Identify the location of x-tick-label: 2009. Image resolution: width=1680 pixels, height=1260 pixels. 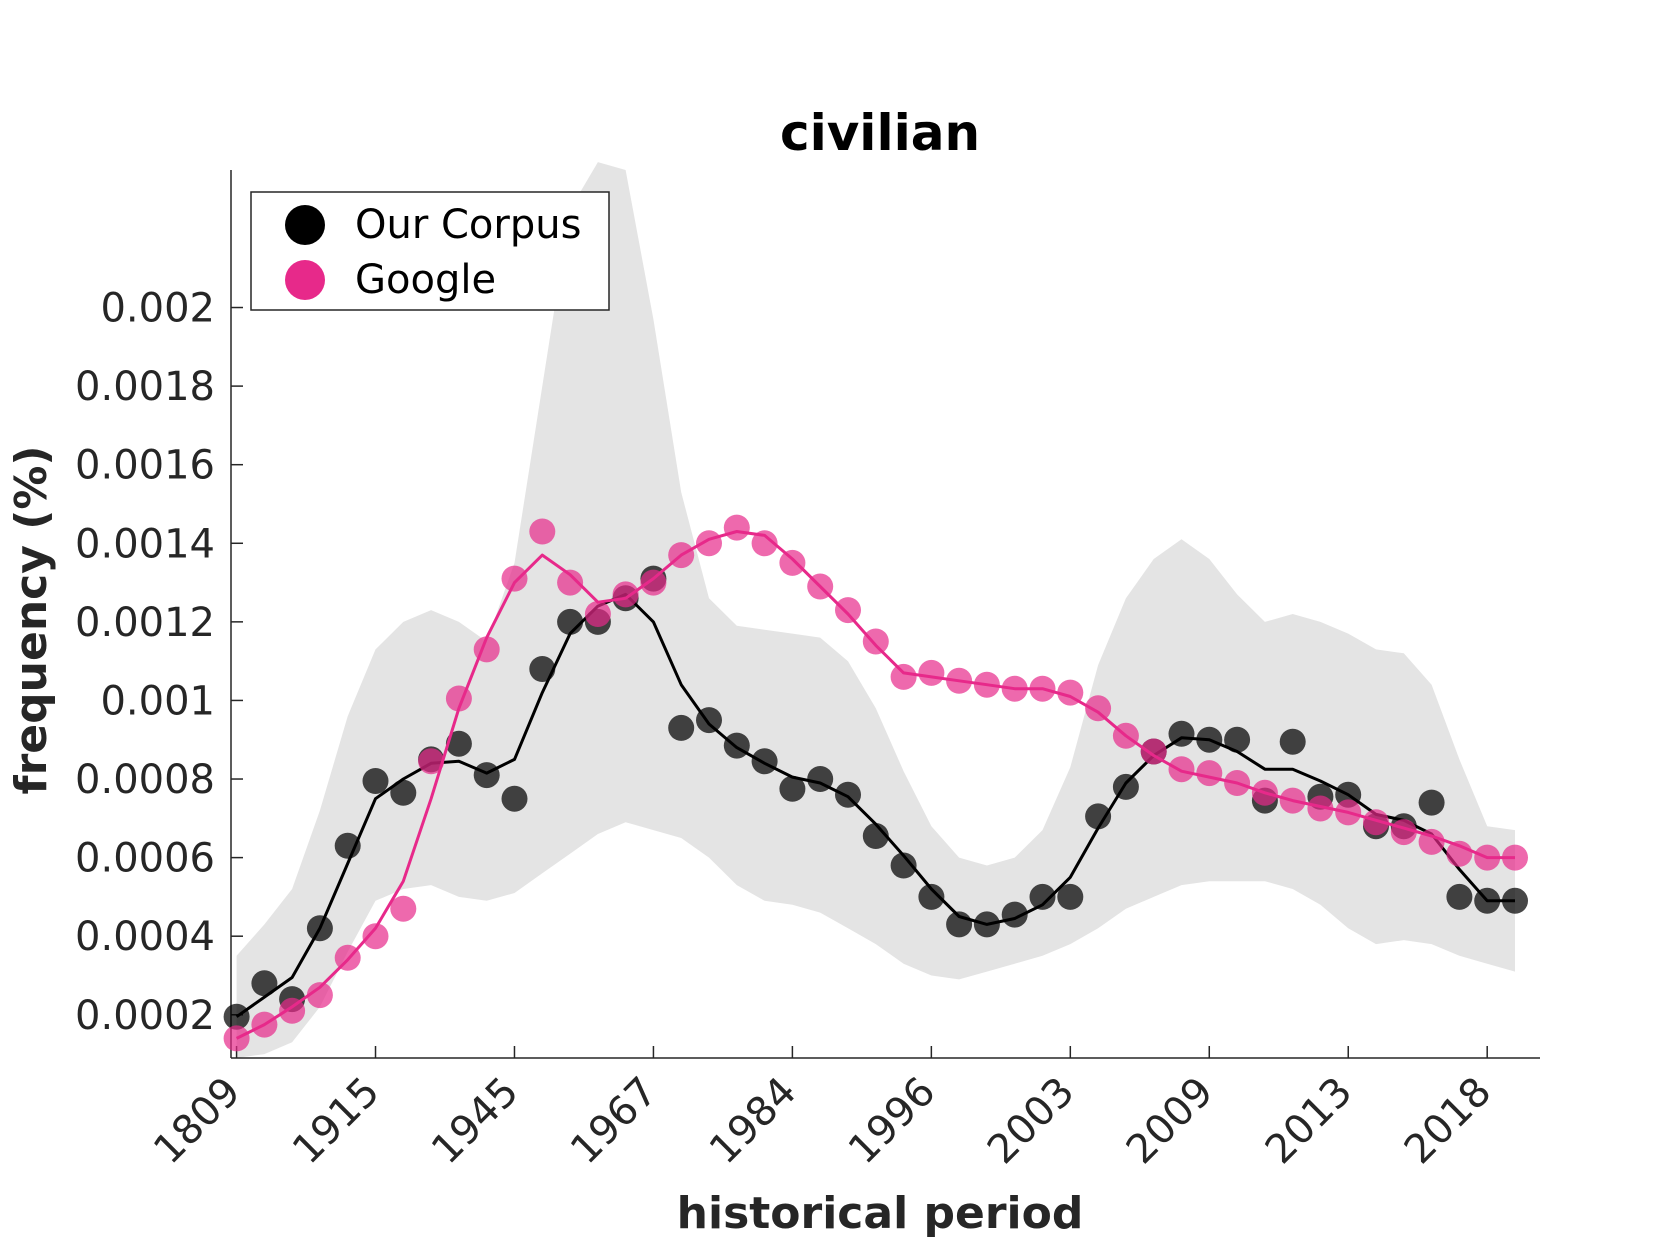
(1170, 1121).